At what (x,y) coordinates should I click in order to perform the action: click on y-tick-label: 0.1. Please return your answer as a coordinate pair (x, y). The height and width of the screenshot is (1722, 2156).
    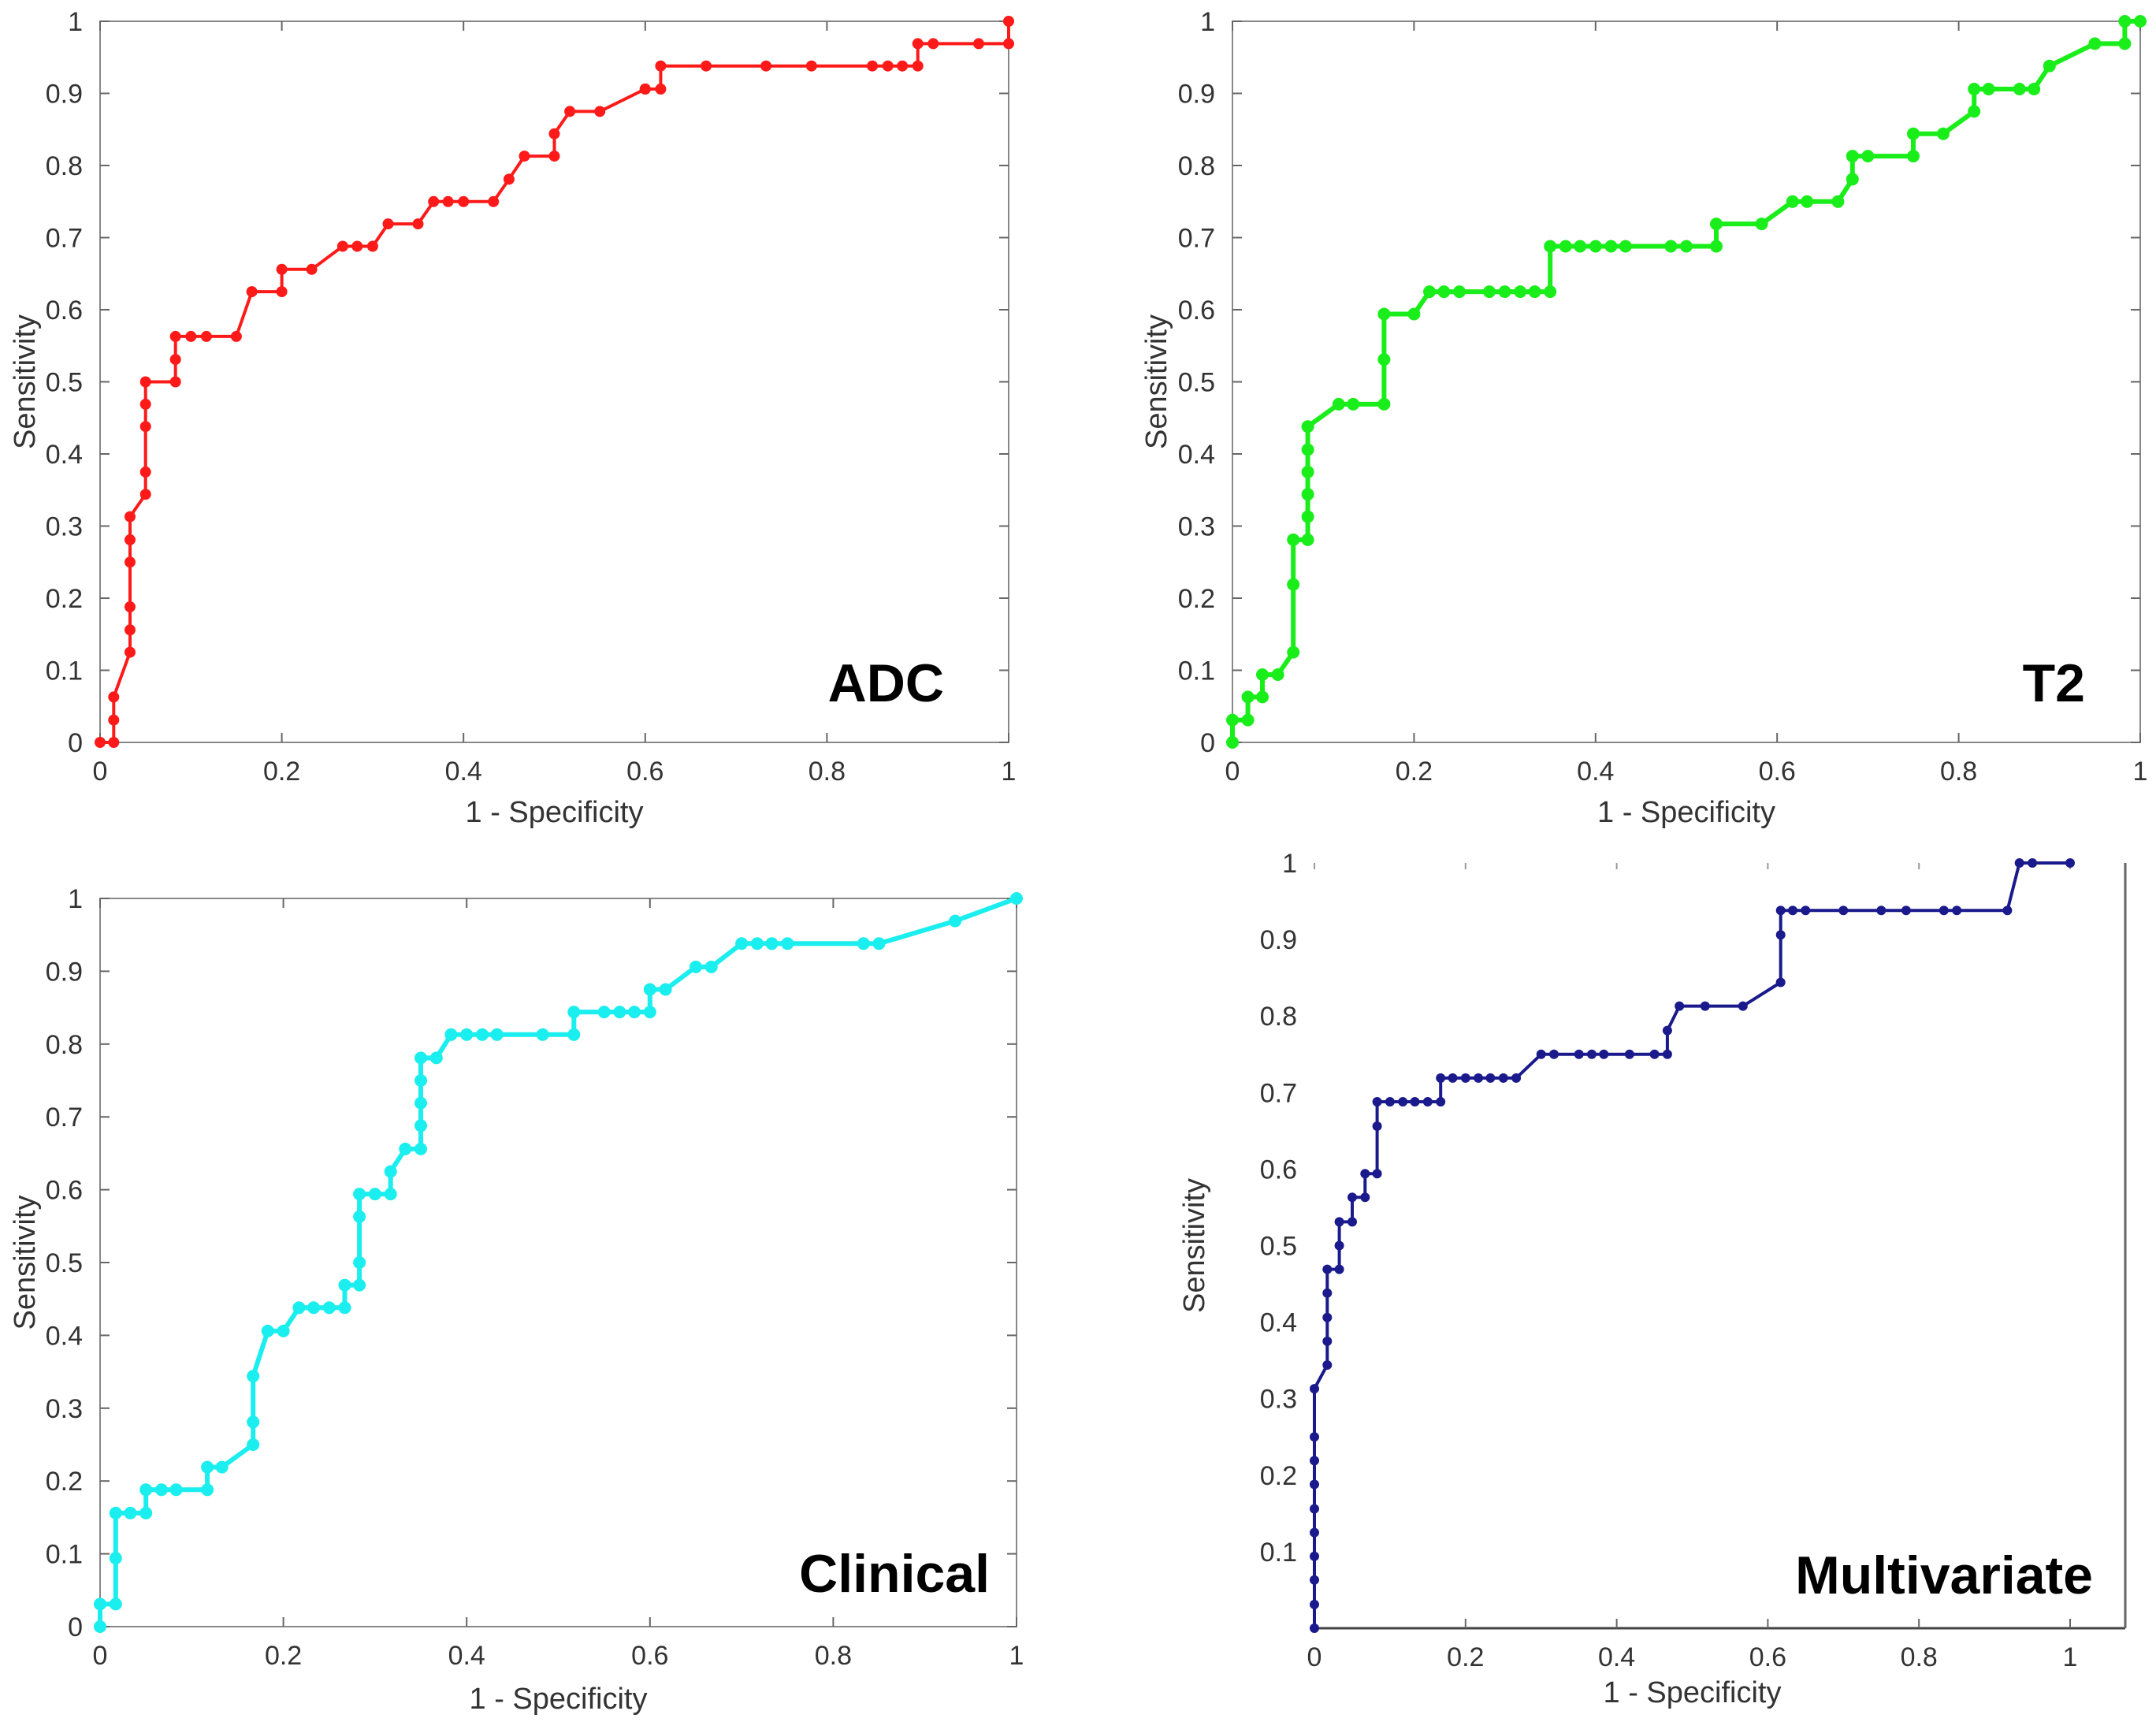
    Looking at the image, I should click on (64, 671).